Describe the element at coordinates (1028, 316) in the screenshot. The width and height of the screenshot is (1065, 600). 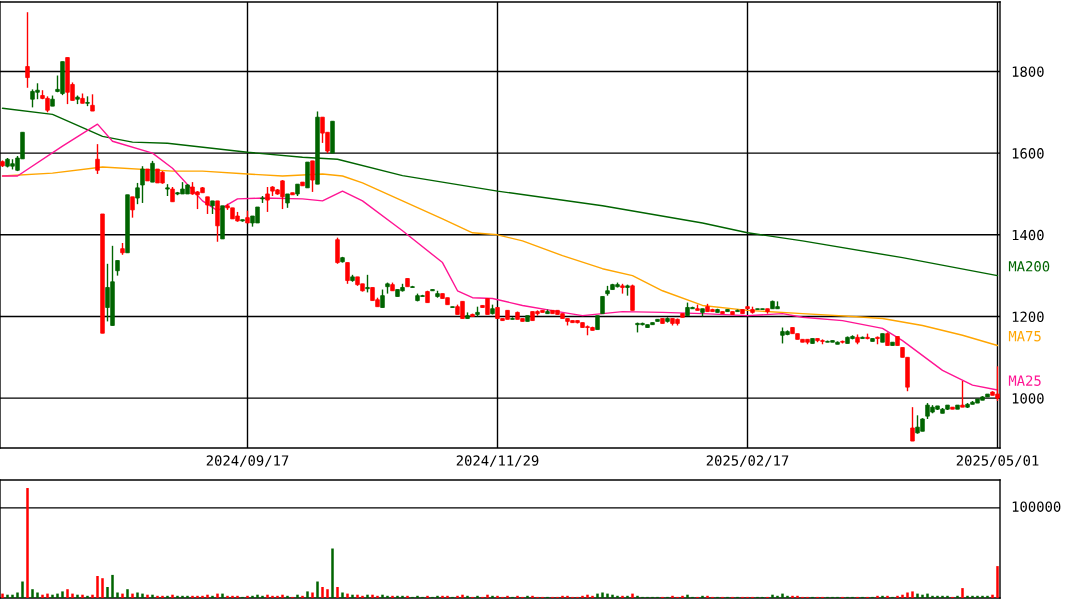
I see `y-tick-label: 1200` at that location.